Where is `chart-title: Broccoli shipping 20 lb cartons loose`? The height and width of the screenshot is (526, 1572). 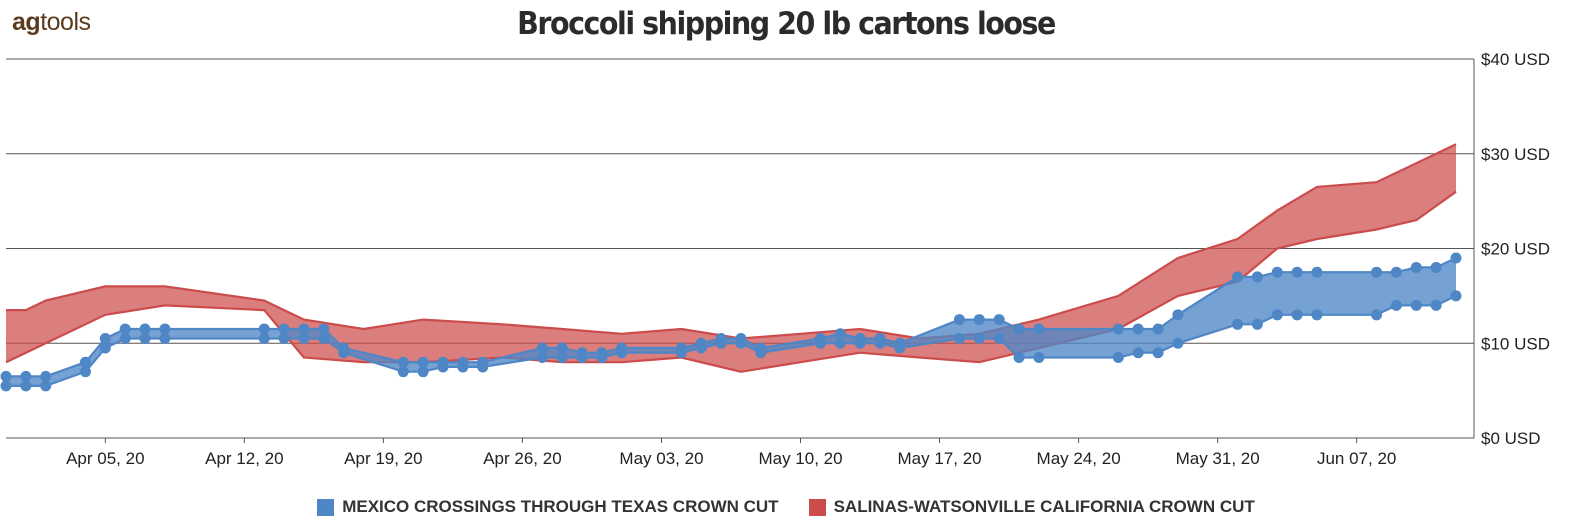
chart-title: Broccoli shipping 20 lb cartons loose is located at coordinates (786, 24).